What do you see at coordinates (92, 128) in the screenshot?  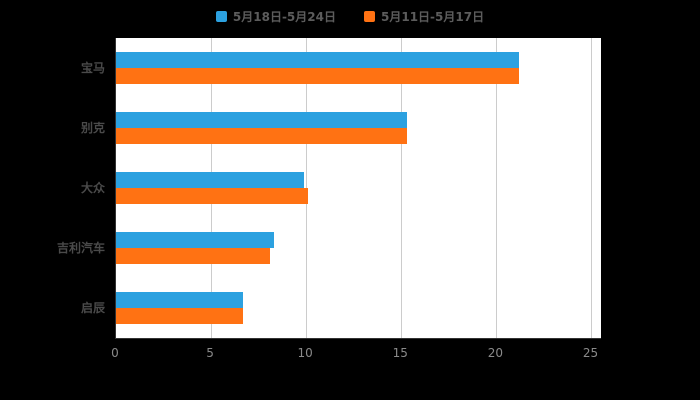 I see `y-axis-label-别克: 别克` at bounding box center [92, 128].